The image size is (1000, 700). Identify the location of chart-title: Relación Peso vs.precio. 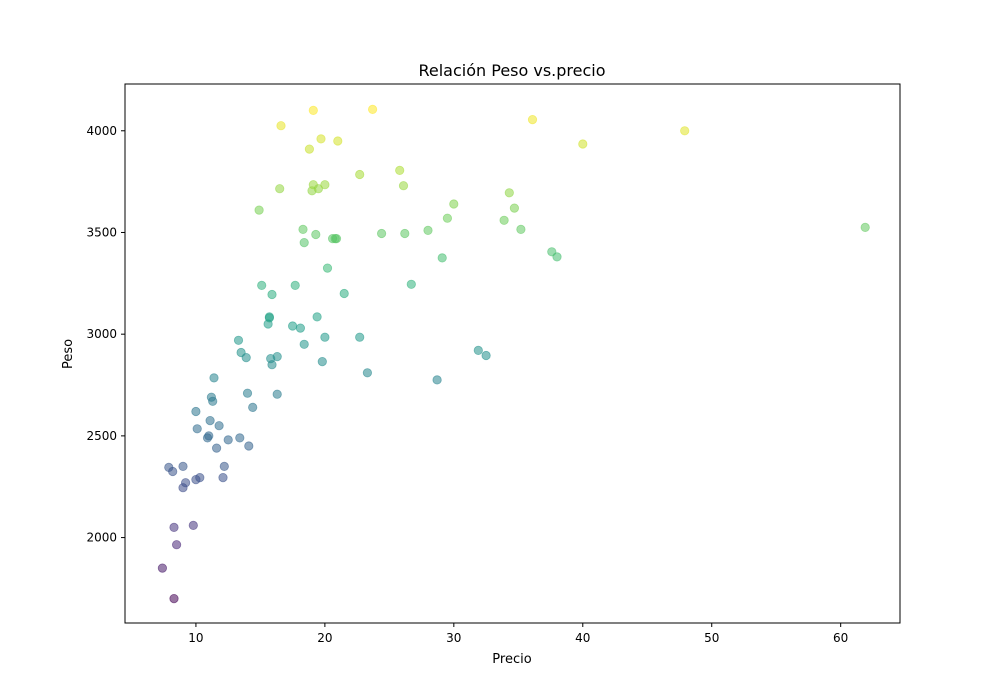
(511, 70).